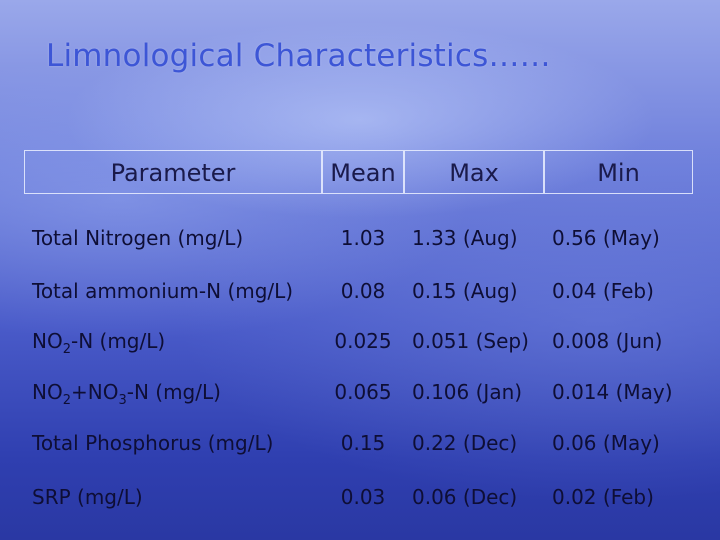  What do you see at coordinates (87, 497) in the screenshot?
I see `parameter-cell: SRP (mg/L)` at bounding box center [87, 497].